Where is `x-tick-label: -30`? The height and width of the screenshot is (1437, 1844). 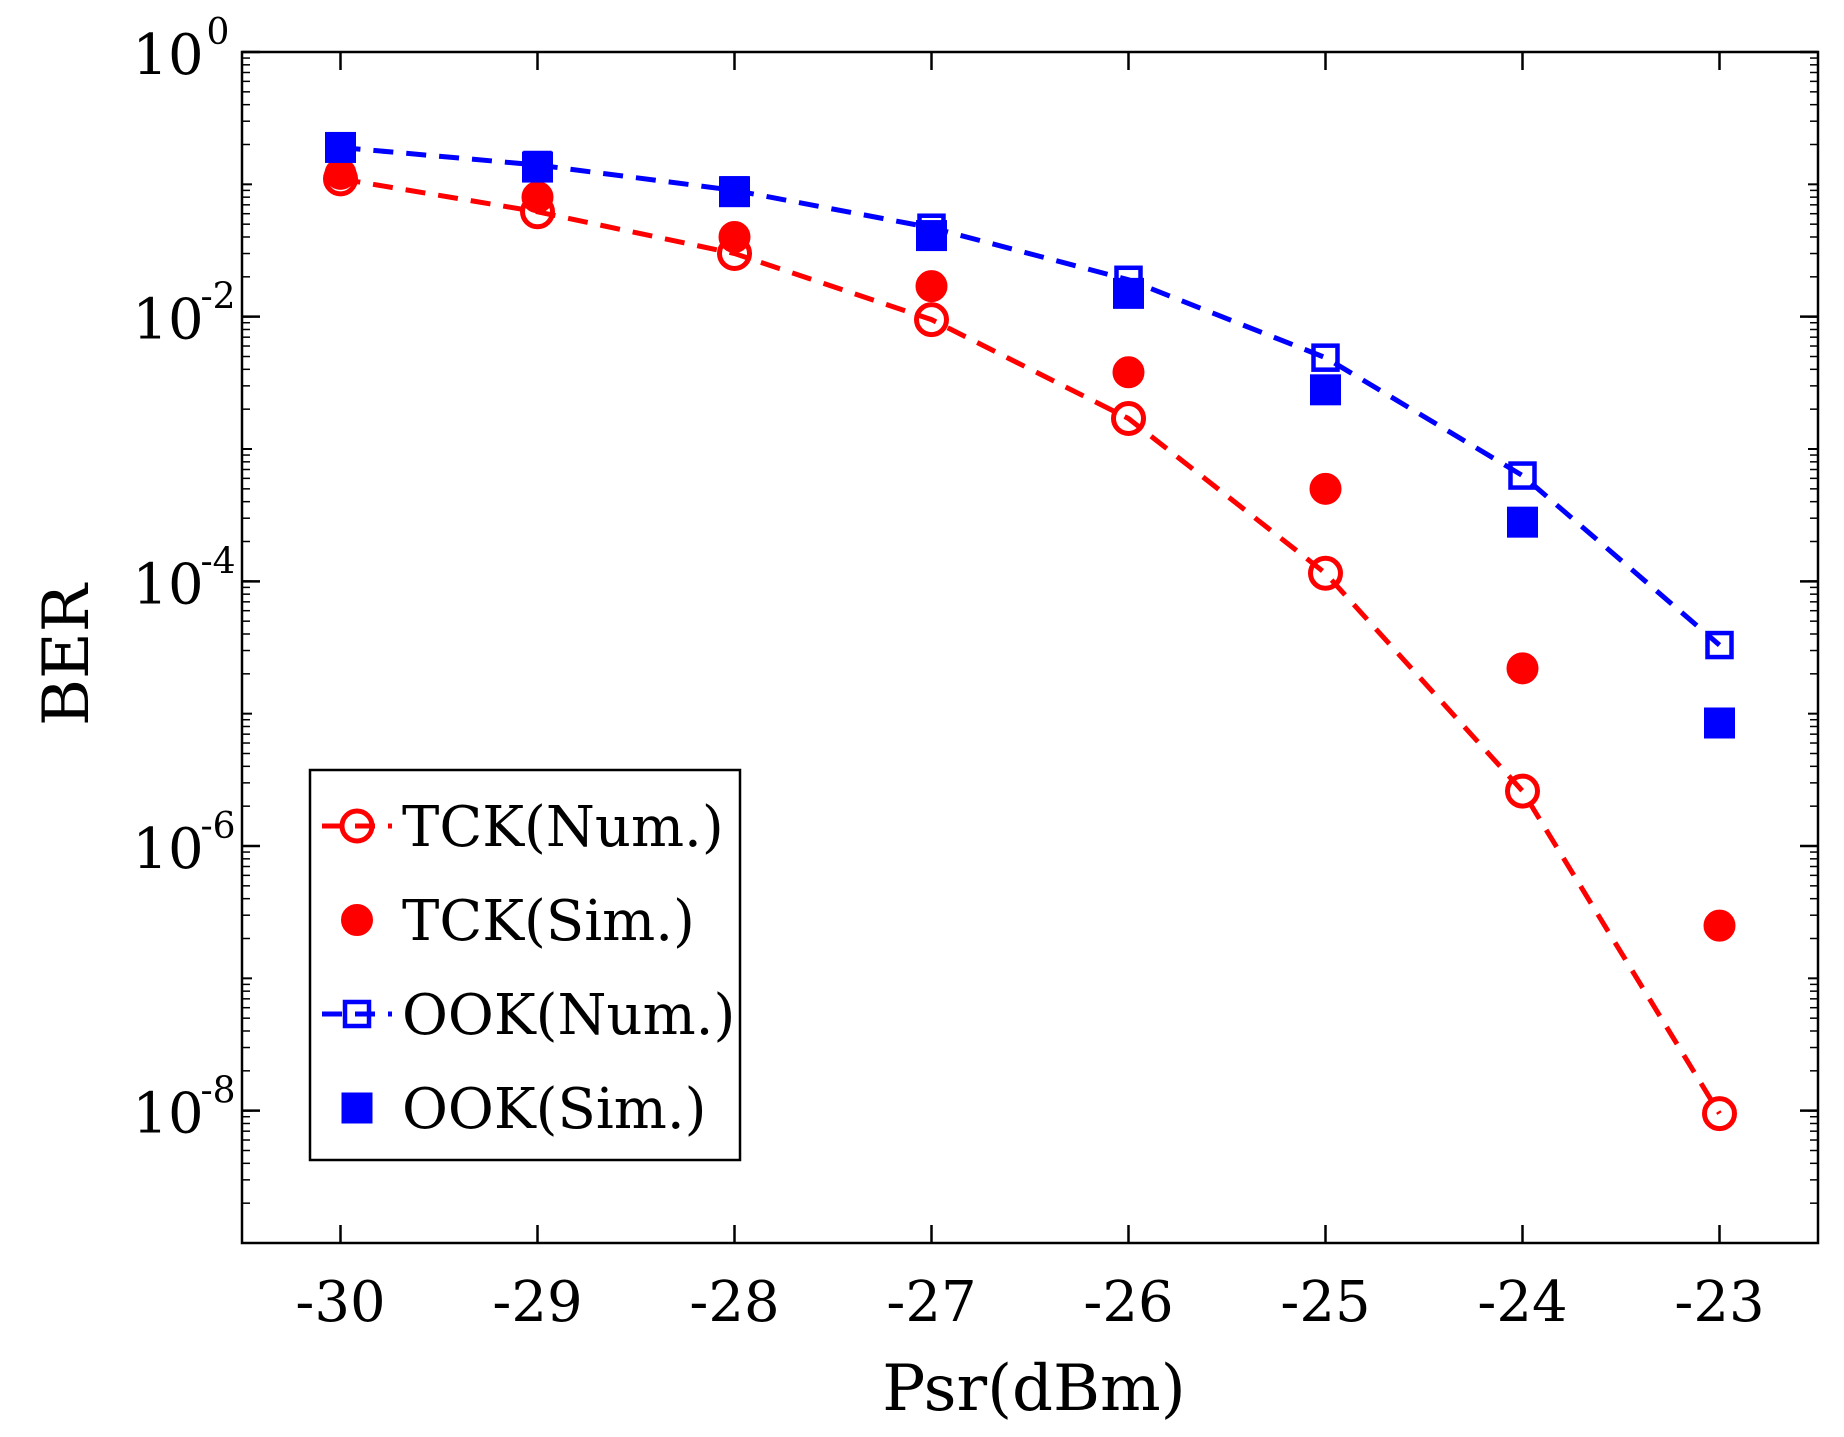
x-tick-label: -30 is located at coordinates (340, 1302).